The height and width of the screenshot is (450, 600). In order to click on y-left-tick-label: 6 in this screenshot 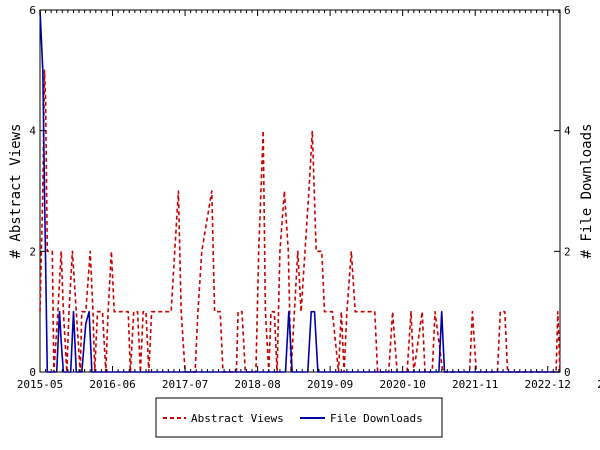, I will do `click(32, 10)`.